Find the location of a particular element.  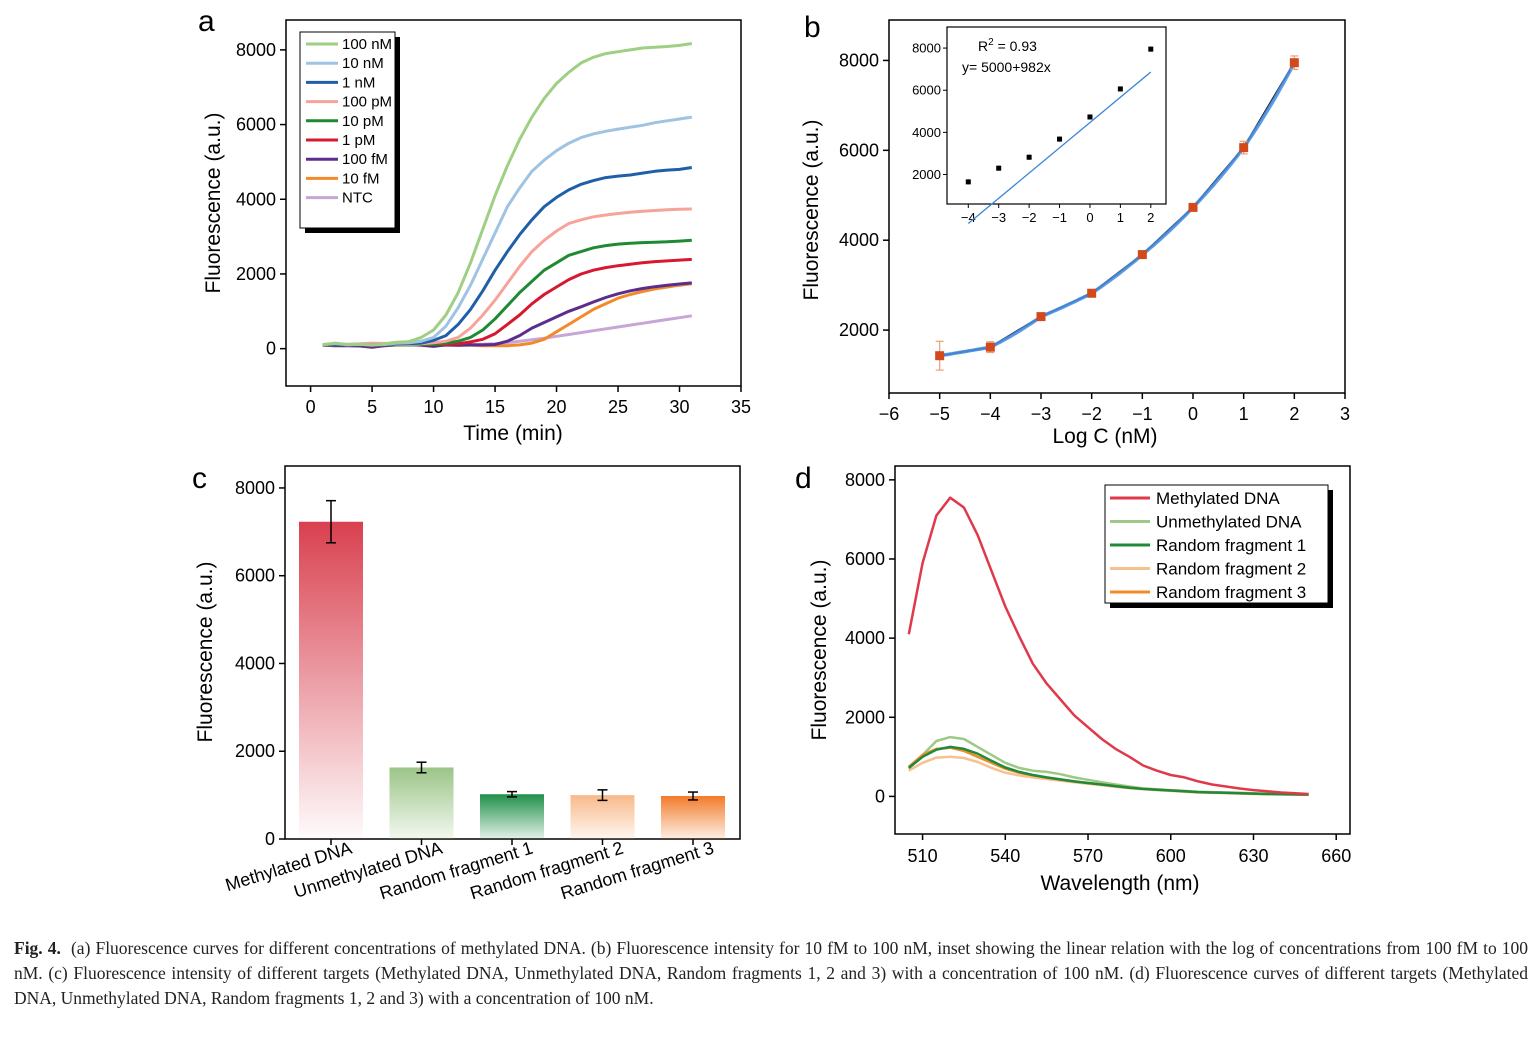

panel-b-ytick-label: 2000 is located at coordinates (859, 330).